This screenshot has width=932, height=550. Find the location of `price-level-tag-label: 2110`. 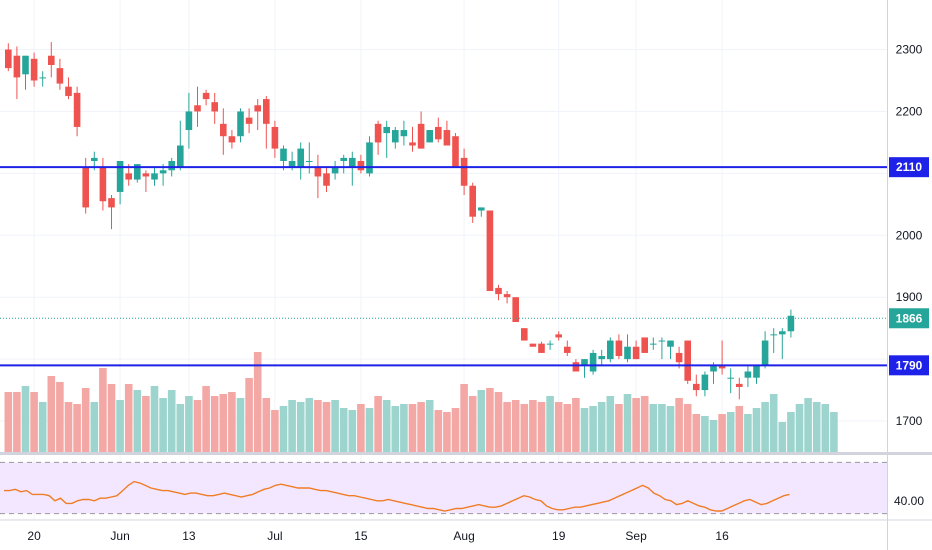

price-level-tag-label: 2110 is located at coordinates (909, 167).